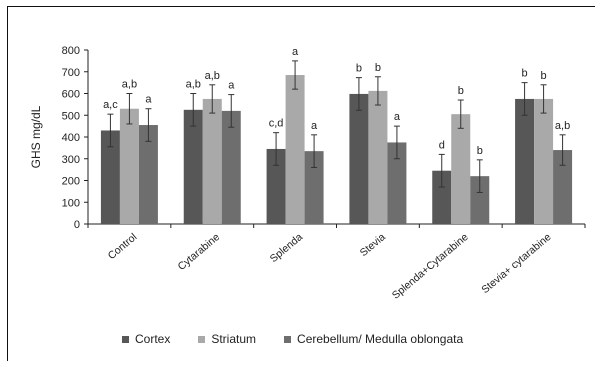  Describe the element at coordinates (77, 225) in the screenshot. I see `y-tick-label: 0` at that location.